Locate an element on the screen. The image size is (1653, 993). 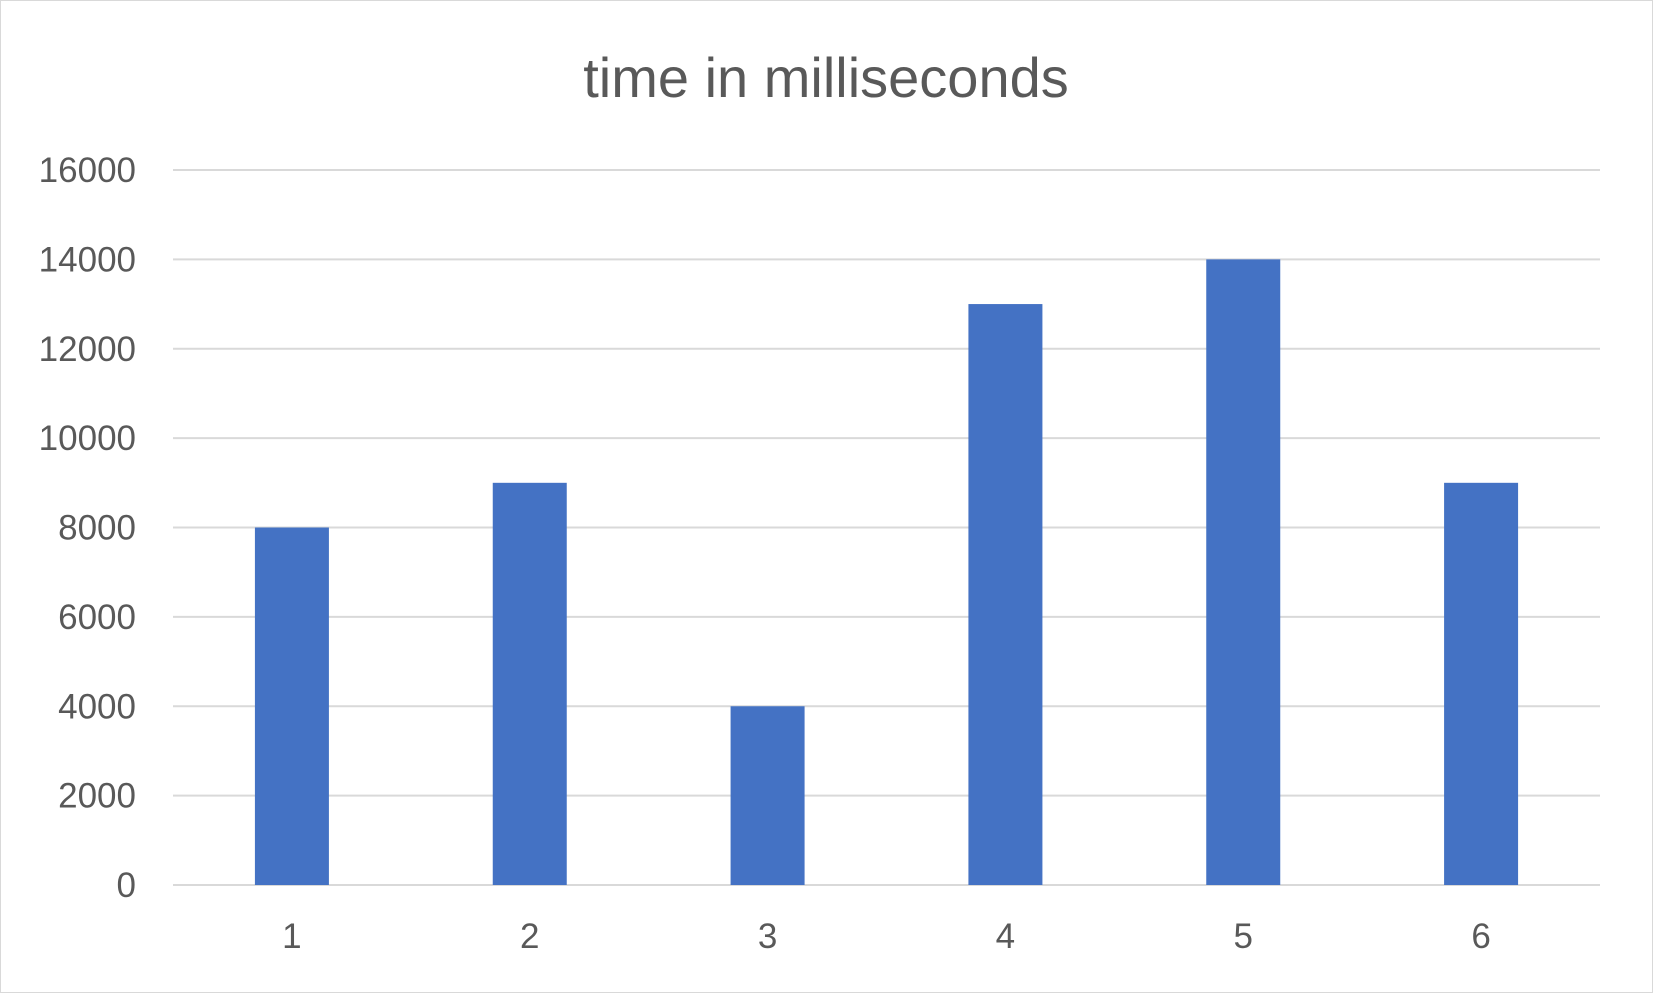
y-tick-label: 6000 is located at coordinates (97, 617).